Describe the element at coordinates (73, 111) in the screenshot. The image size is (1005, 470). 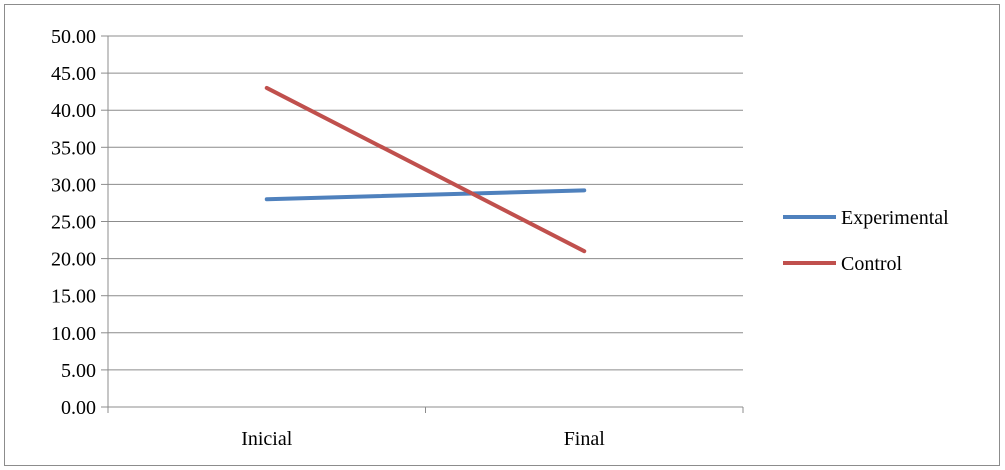
I see `y-tick-label: 40.00` at that location.